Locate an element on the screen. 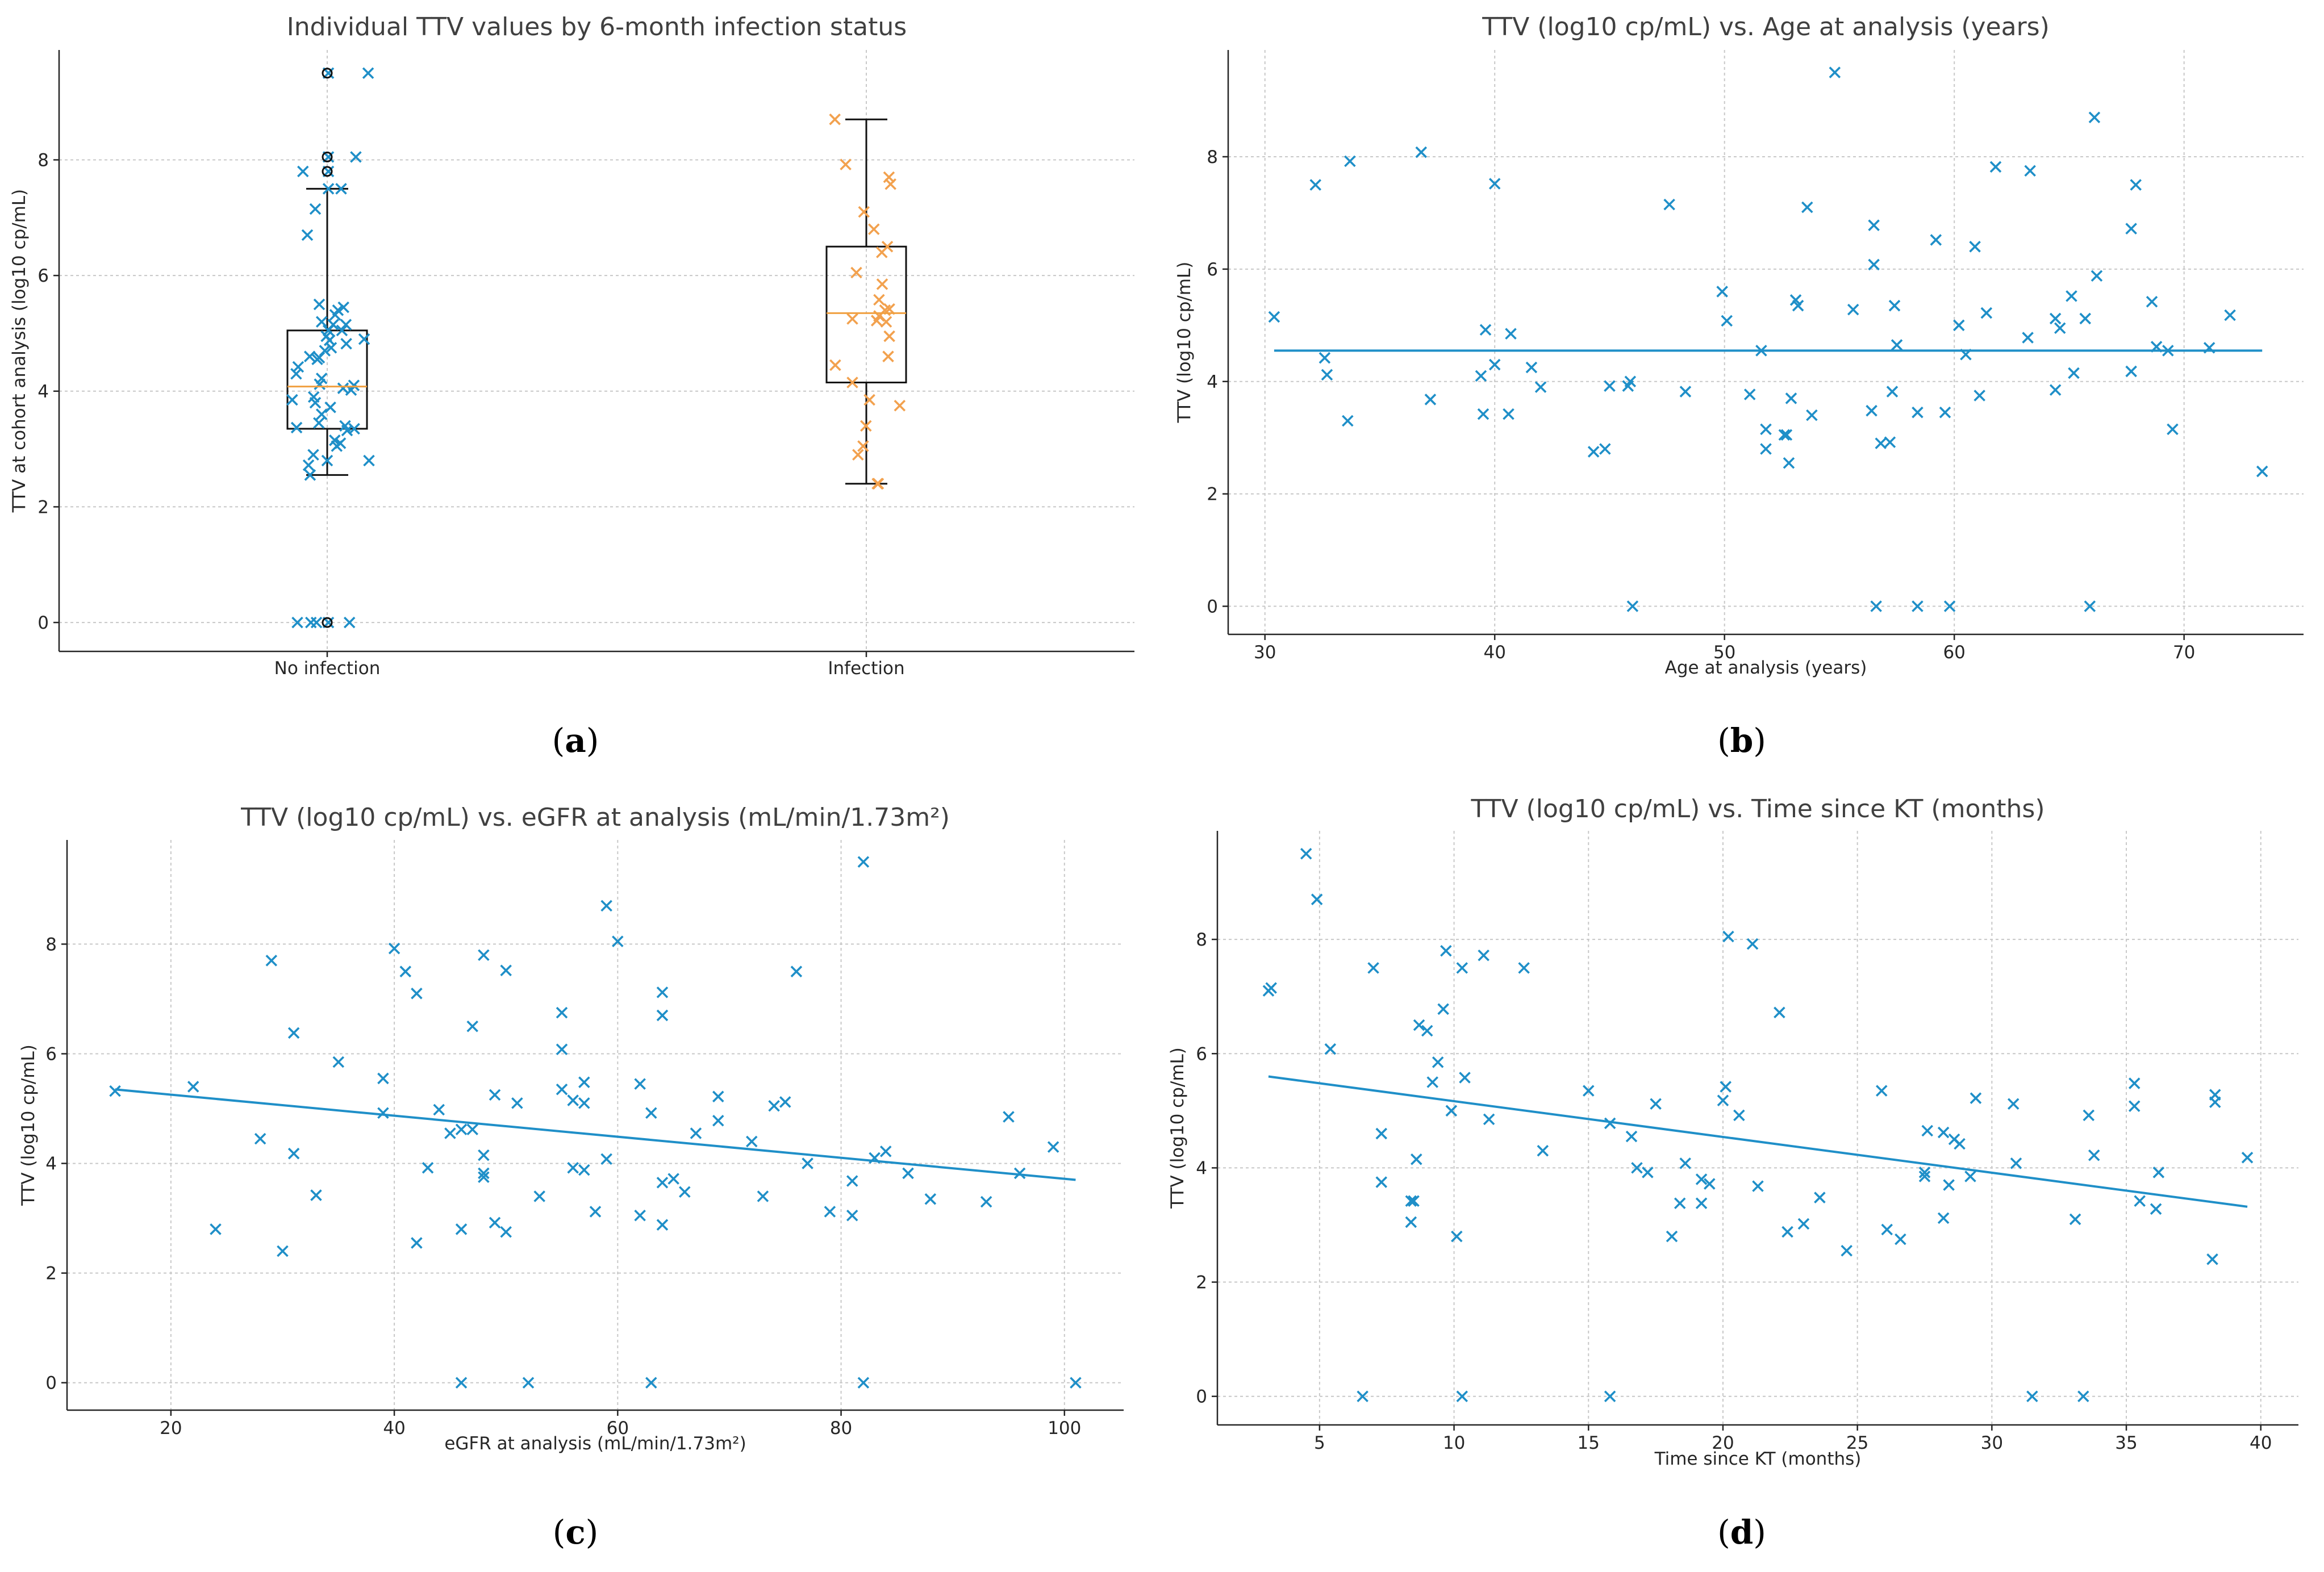  x-tick-label: 40 is located at coordinates (2261, 1443).